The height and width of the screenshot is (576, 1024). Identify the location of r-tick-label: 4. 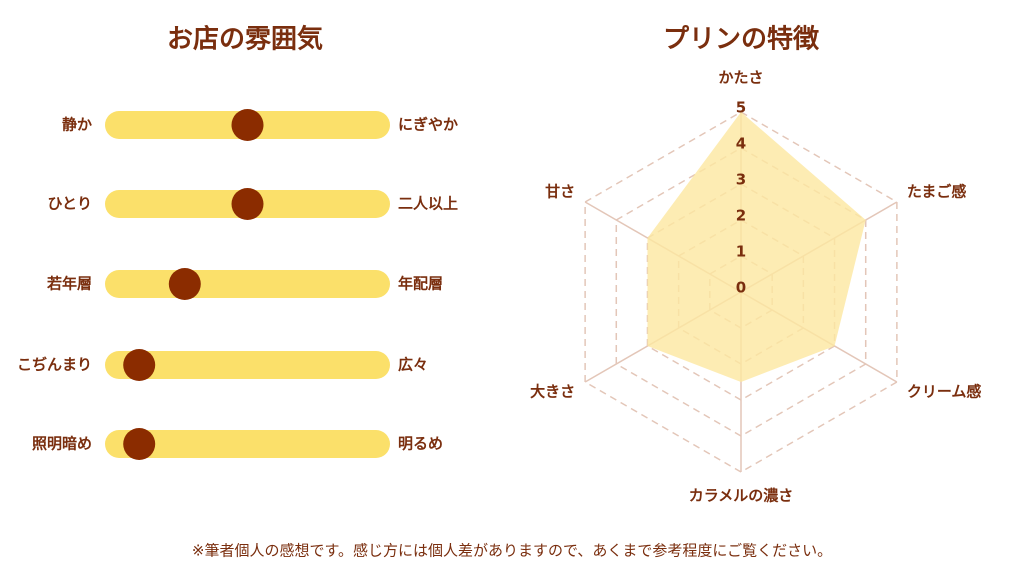
(741, 144).